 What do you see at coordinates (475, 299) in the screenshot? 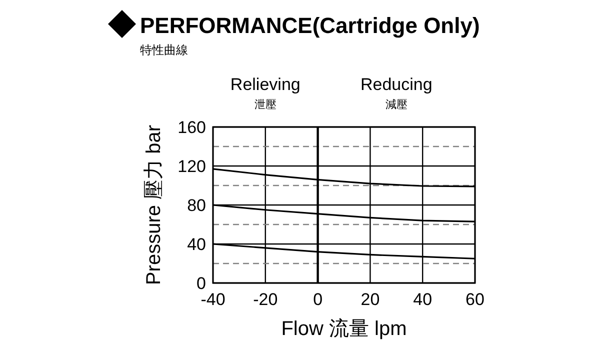
I see `x-tick-label: 60` at bounding box center [475, 299].